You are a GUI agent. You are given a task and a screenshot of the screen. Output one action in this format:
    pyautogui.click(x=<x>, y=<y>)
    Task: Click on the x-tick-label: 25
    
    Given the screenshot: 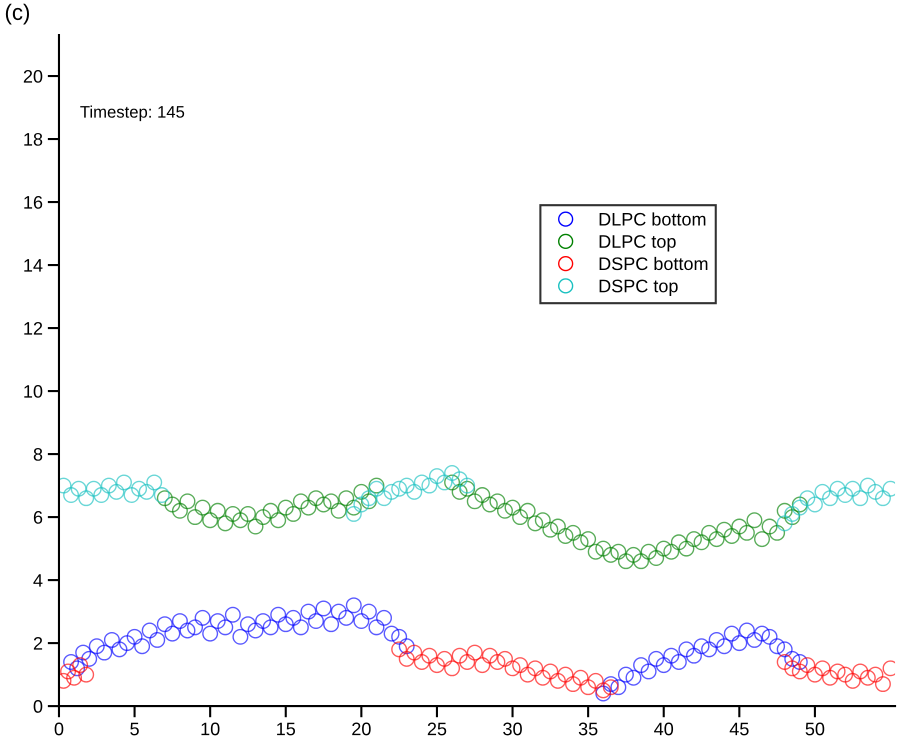 What is the action you would take?
    pyautogui.click(x=437, y=729)
    